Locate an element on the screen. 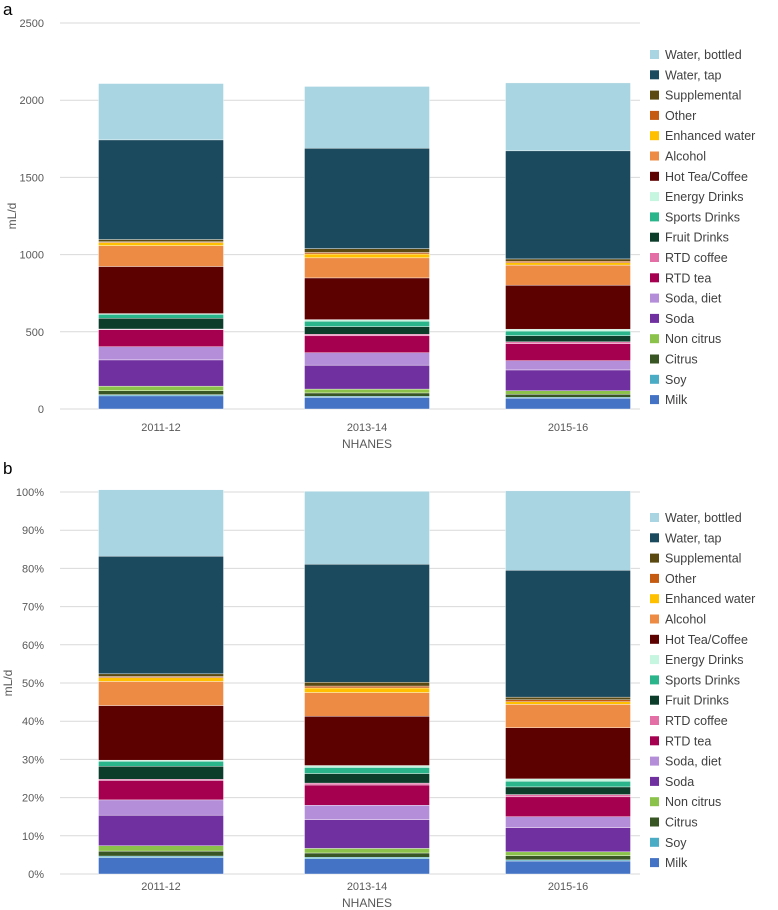 This screenshot has width=778, height=910. y-tick-label: 500 is located at coordinates (35, 333).